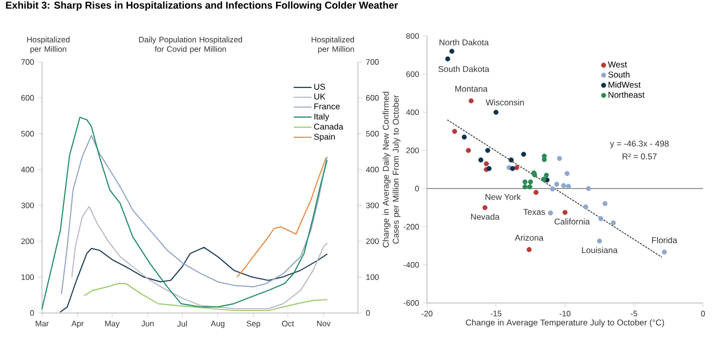 The image size is (724, 344). I want to click on legend-label: West, so click(617, 65).